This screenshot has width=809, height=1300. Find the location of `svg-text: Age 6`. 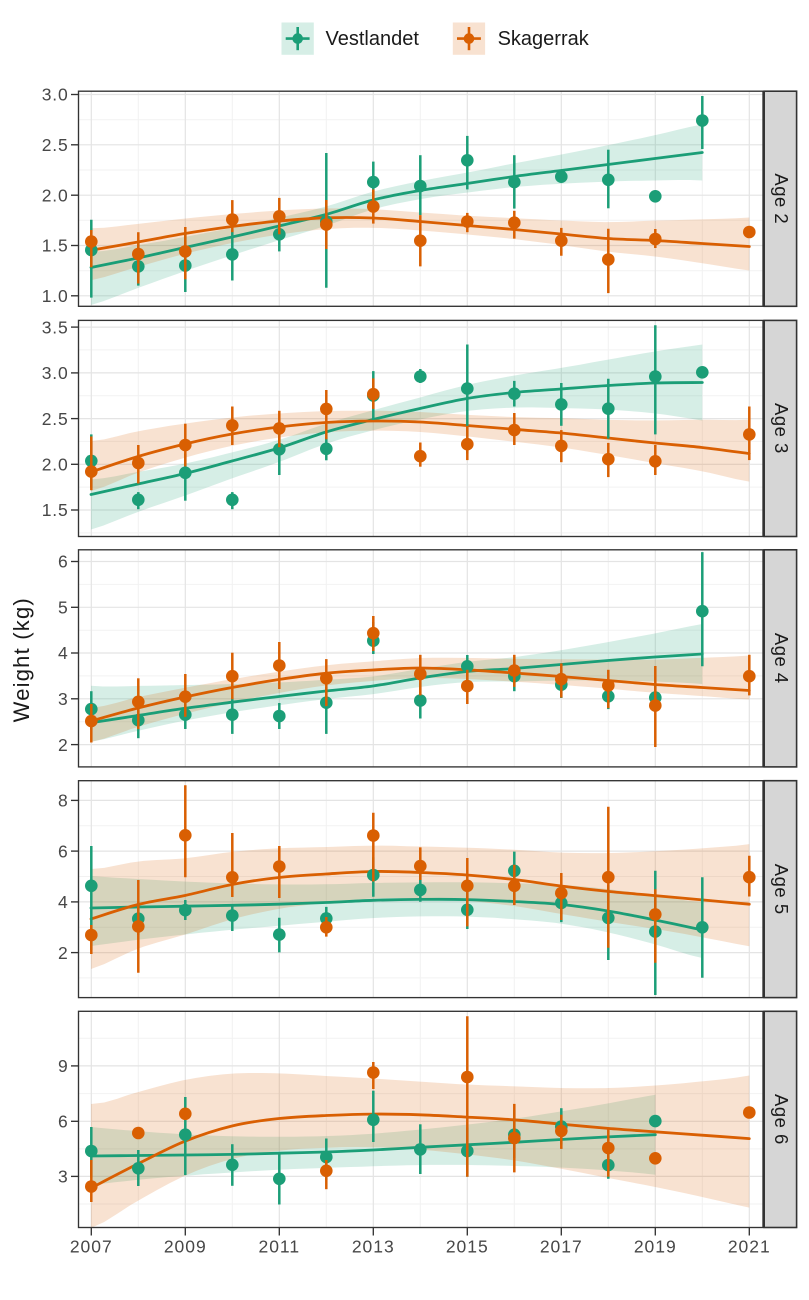

svg-text: Age 6 is located at coordinates (781, 1119).